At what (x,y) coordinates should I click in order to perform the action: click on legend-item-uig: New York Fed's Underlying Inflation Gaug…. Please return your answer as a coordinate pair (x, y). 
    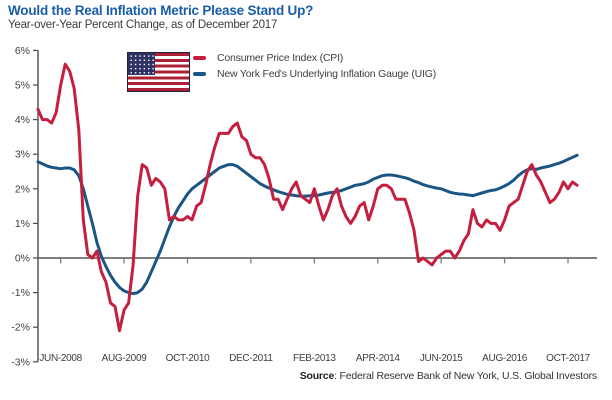
    Looking at the image, I should click on (314, 74).